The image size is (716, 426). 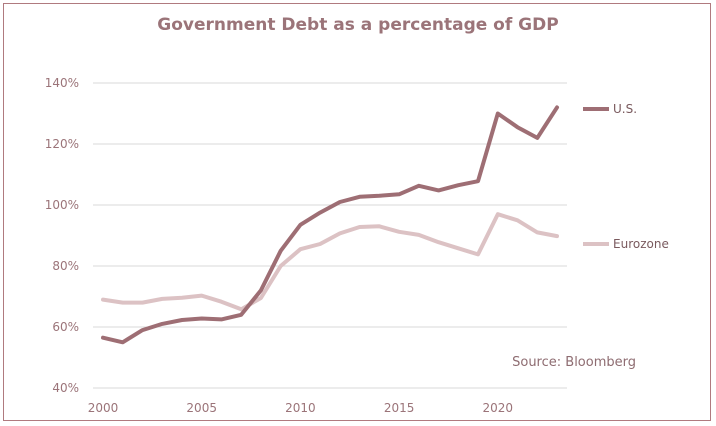 What do you see at coordinates (357, 25) in the screenshot?
I see `chart-title: Government Debt as a percentage of GDP` at bounding box center [357, 25].